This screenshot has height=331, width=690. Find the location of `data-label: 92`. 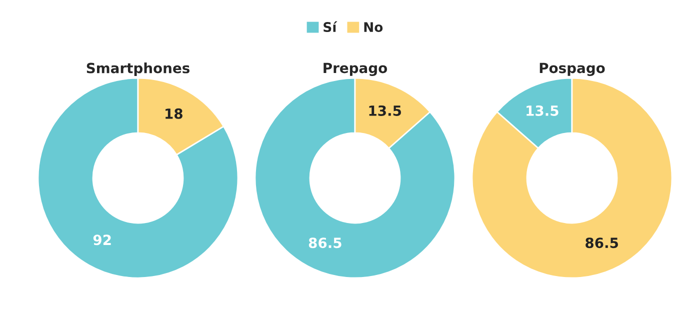

data-label: 92 is located at coordinates (102, 240).